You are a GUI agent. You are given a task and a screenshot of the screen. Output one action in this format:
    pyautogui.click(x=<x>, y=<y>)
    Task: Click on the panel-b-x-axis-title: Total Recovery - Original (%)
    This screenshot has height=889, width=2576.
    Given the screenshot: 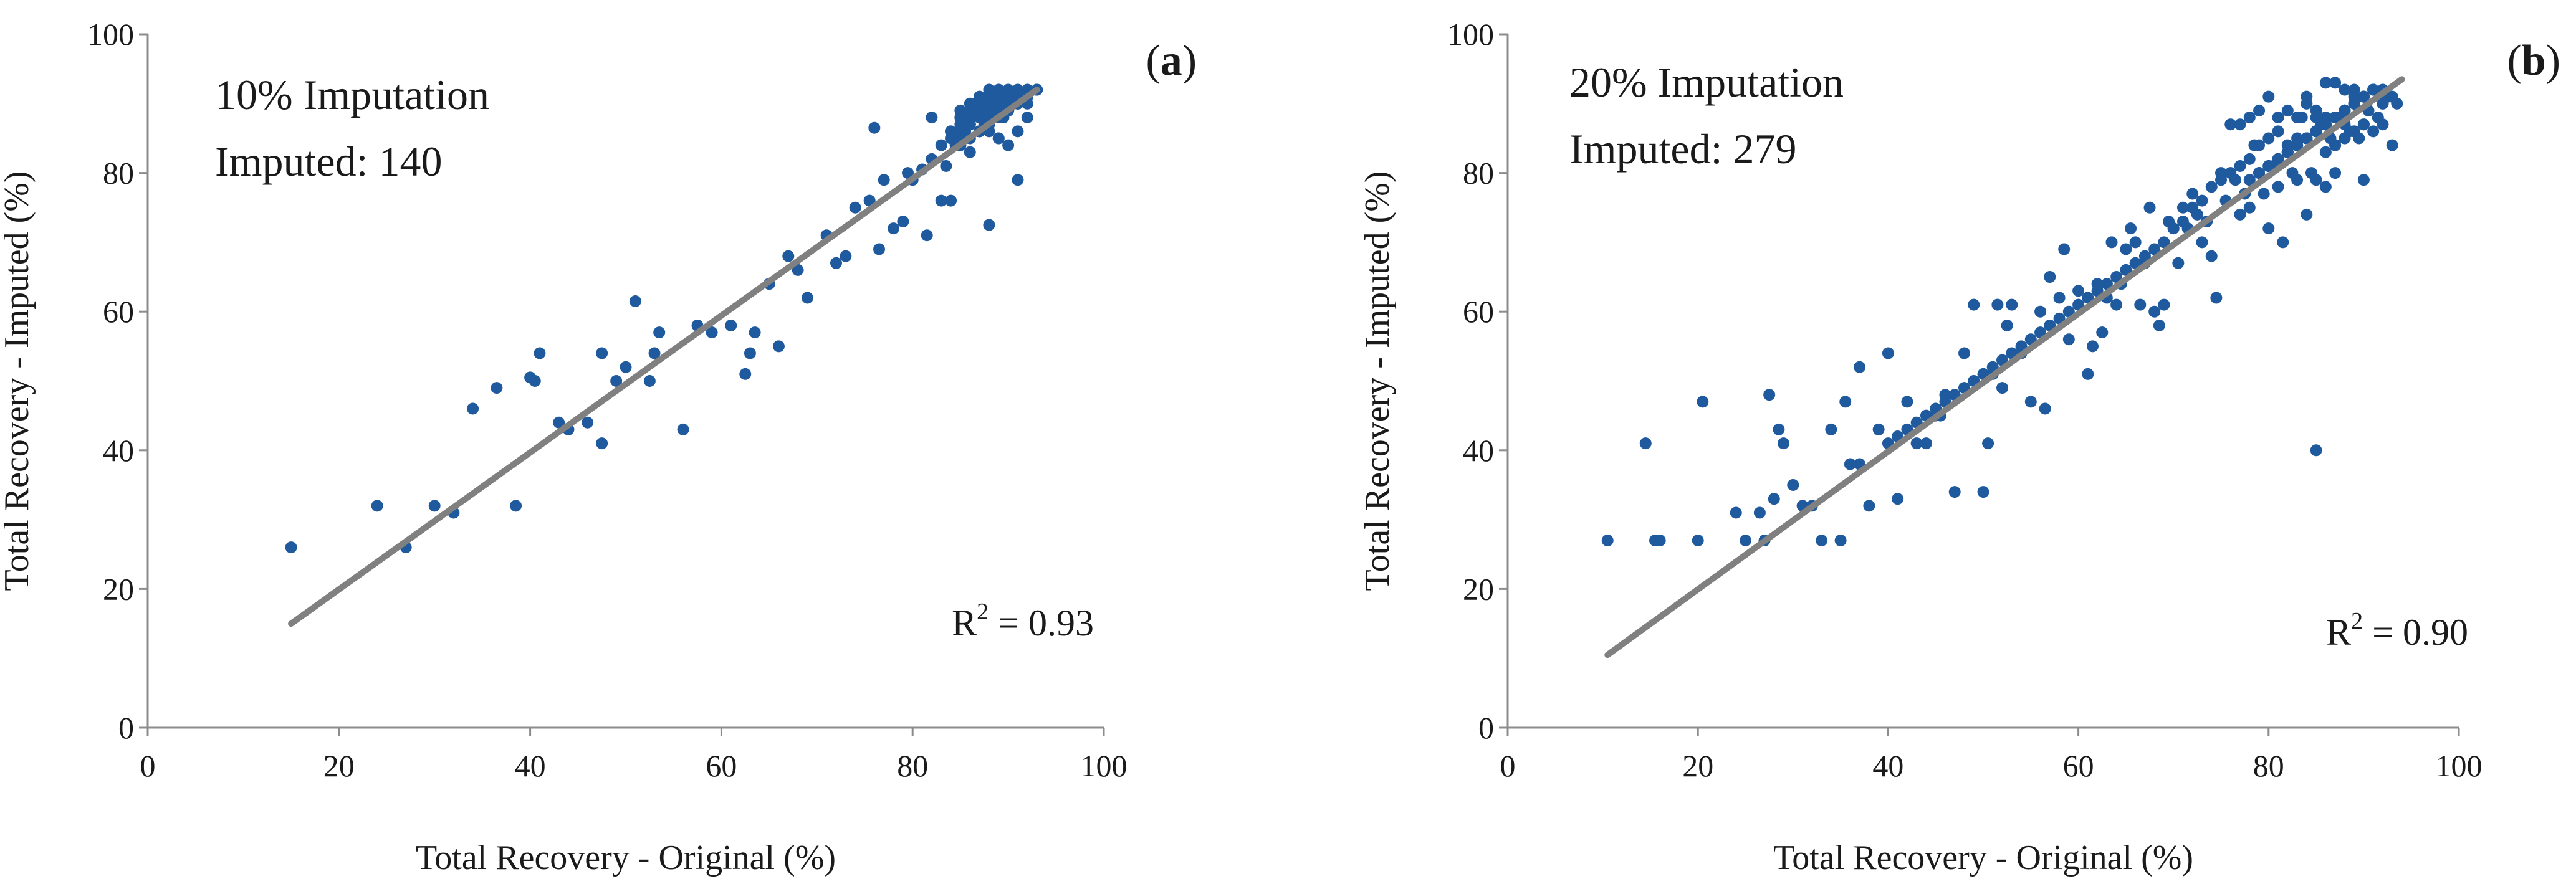 What is the action you would take?
    pyautogui.click(x=1983, y=858)
    